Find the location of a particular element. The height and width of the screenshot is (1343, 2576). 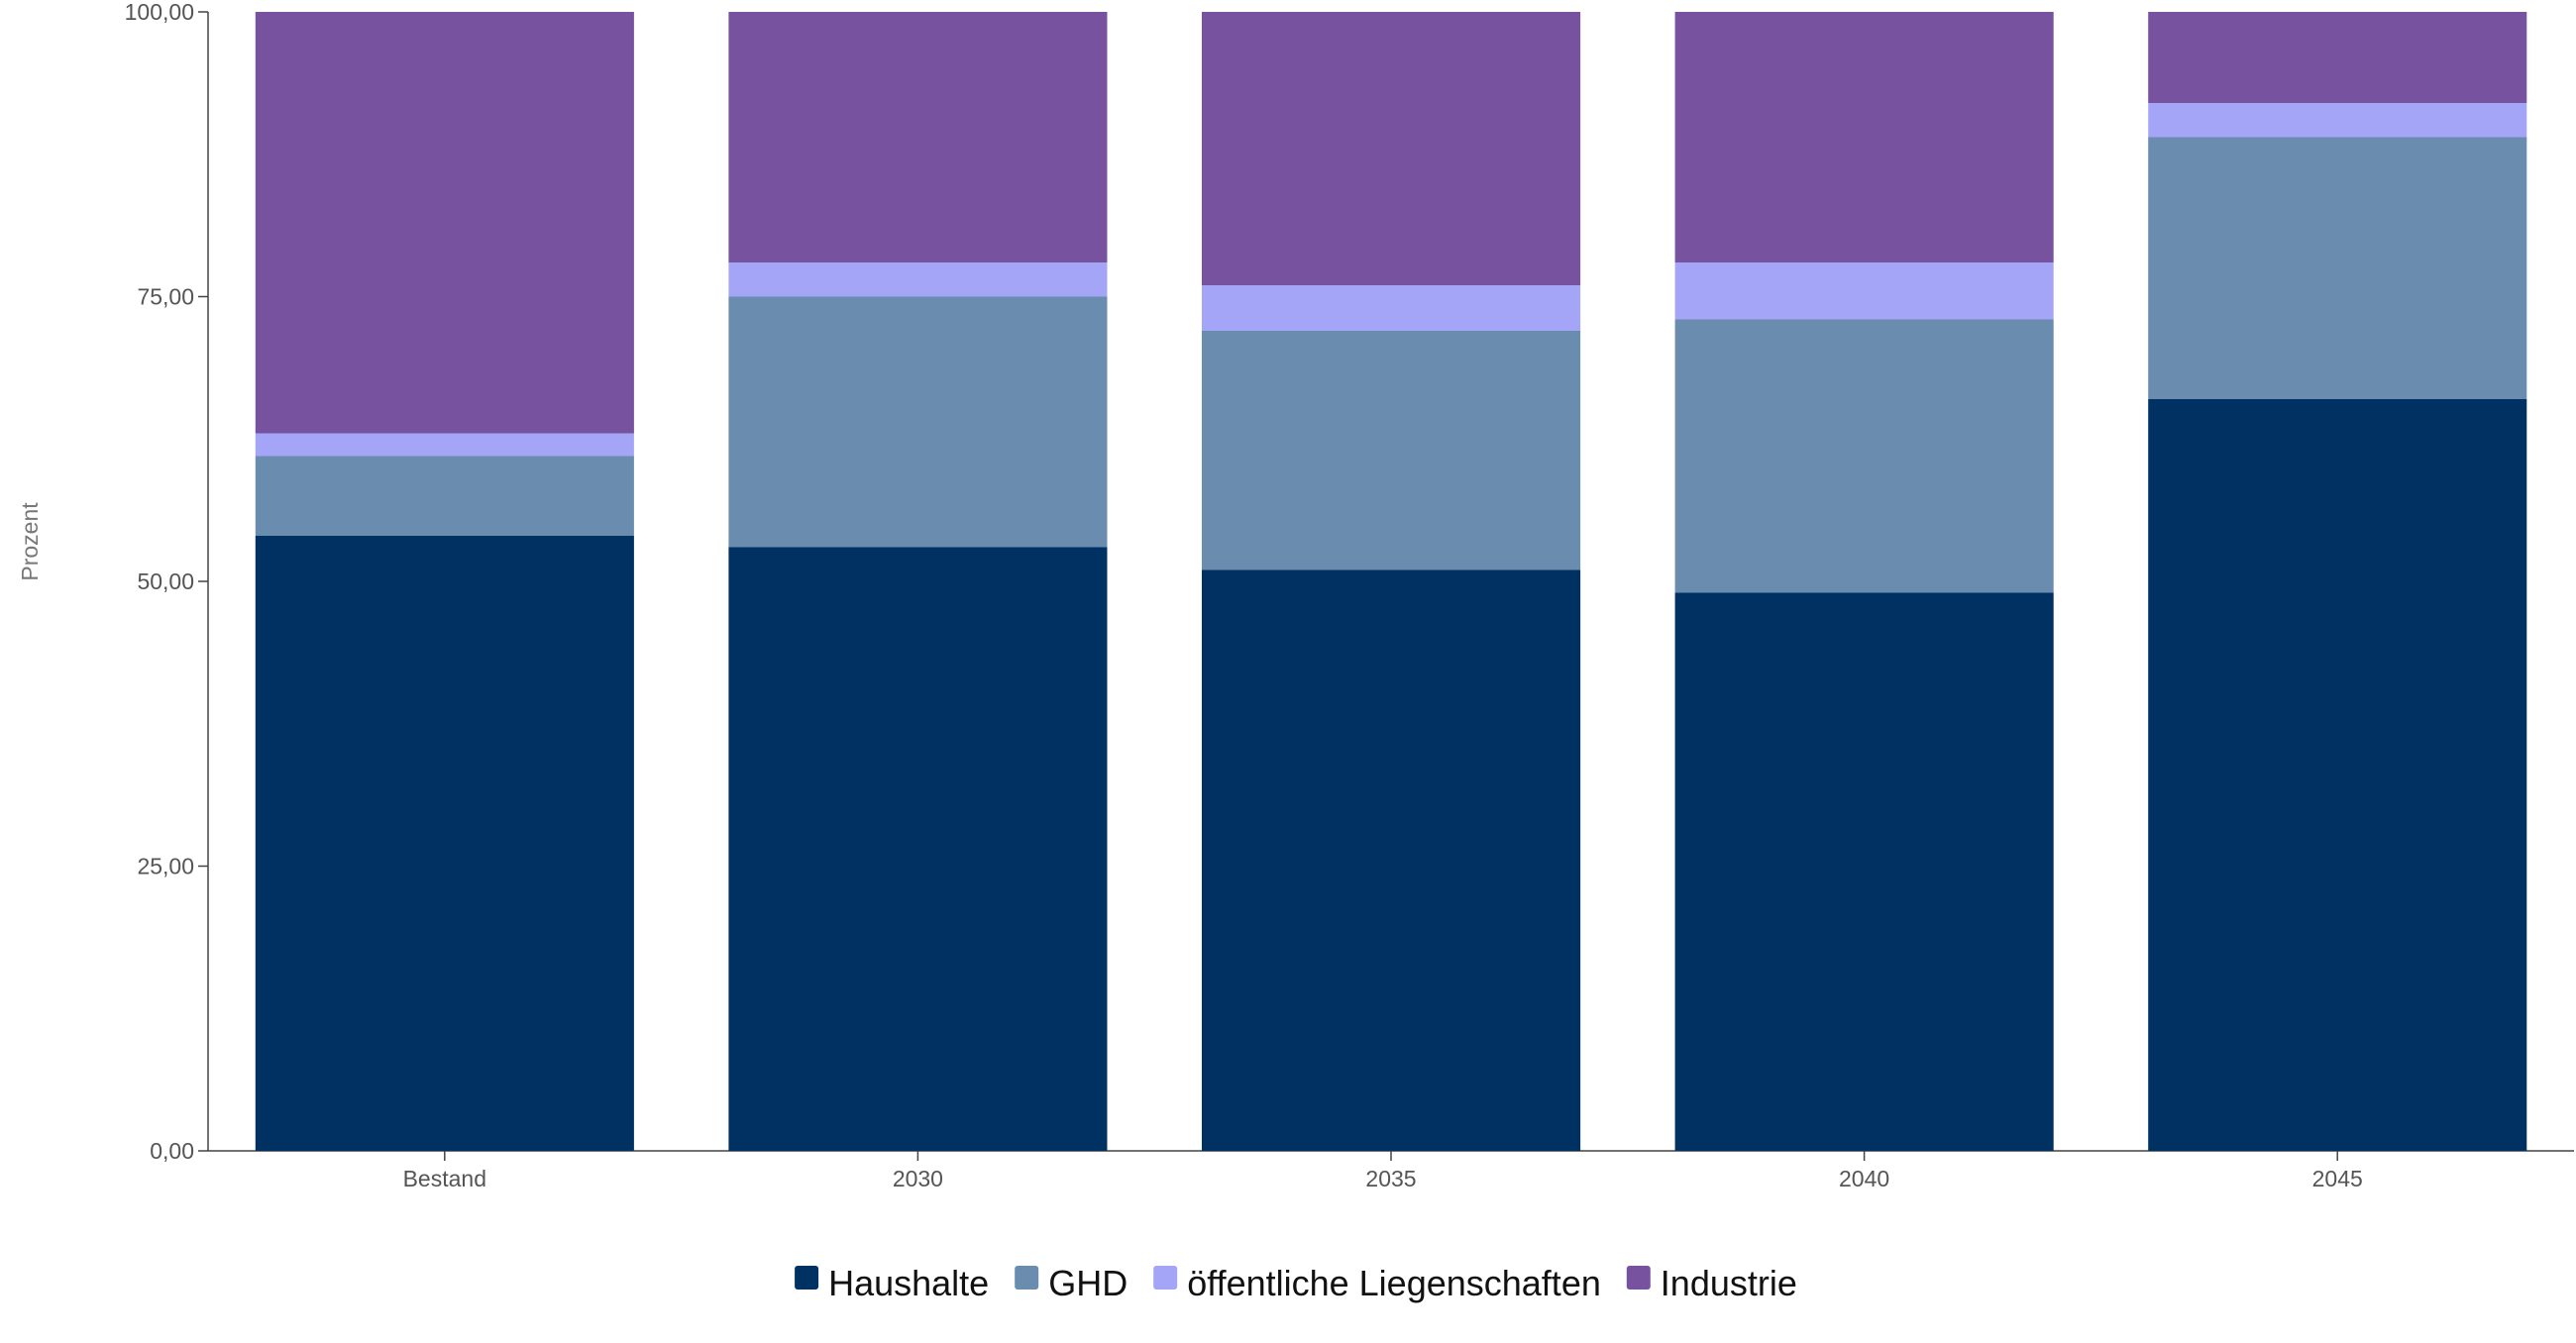

y-ticks: 0,00 25,00 50,00 75,00 100,00 is located at coordinates (166, 582).